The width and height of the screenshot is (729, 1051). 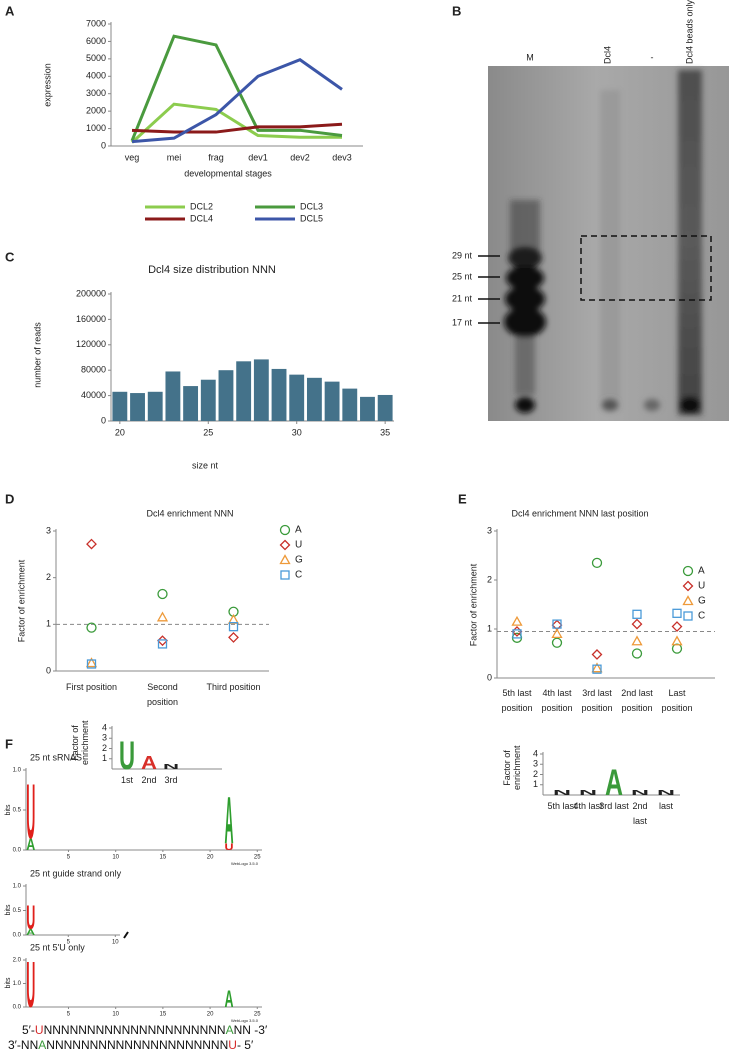 I want to click on x-tick-label: 2nd last position, so click(x=637, y=700).